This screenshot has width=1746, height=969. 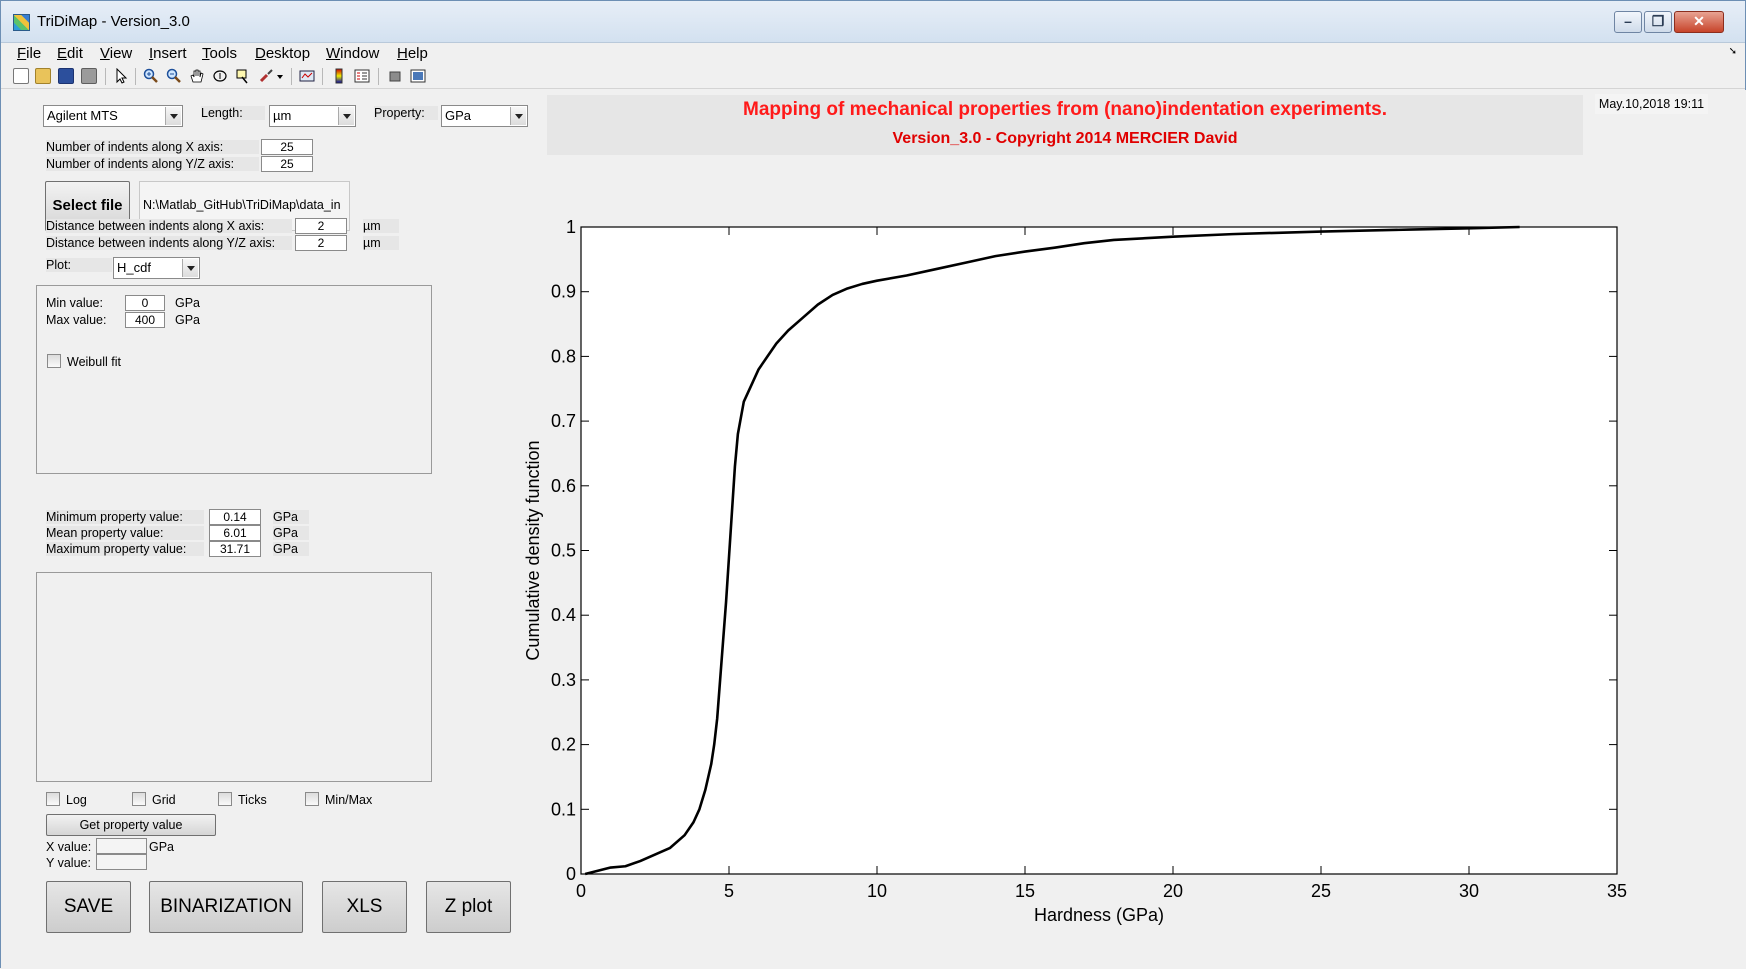 I want to click on weibull-checkbox, so click(x=54, y=361).